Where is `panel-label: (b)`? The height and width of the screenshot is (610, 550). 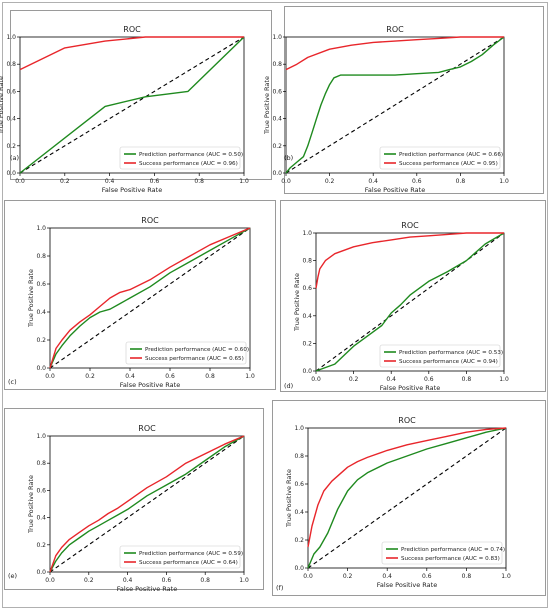 panel-label: (b) is located at coordinates (288, 158).